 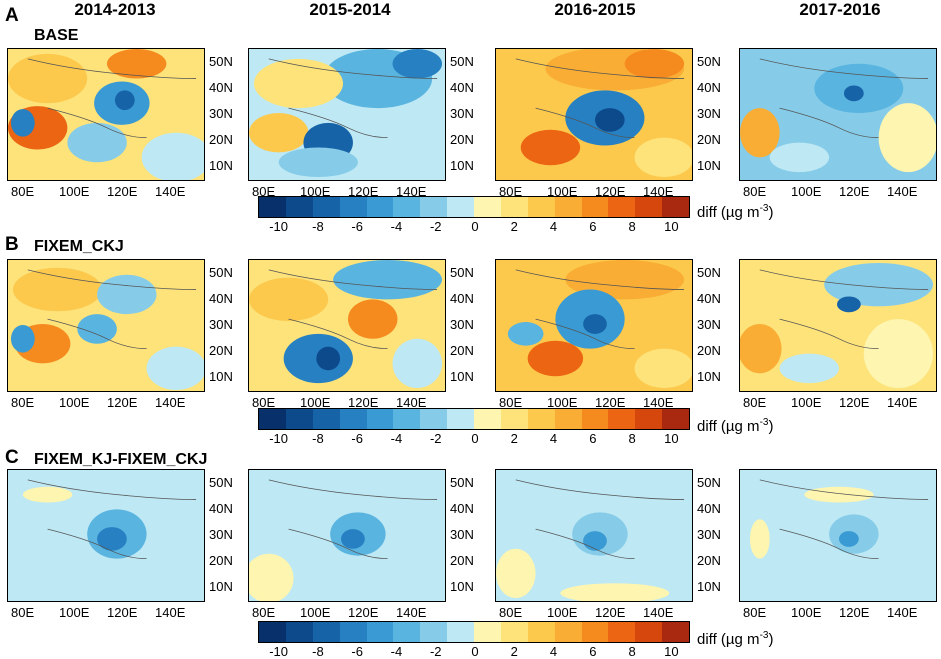 What do you see at coordinates (106, 535) in the screenshot?
I see `map-c-2014-2013` at bounding box center [106, 535].